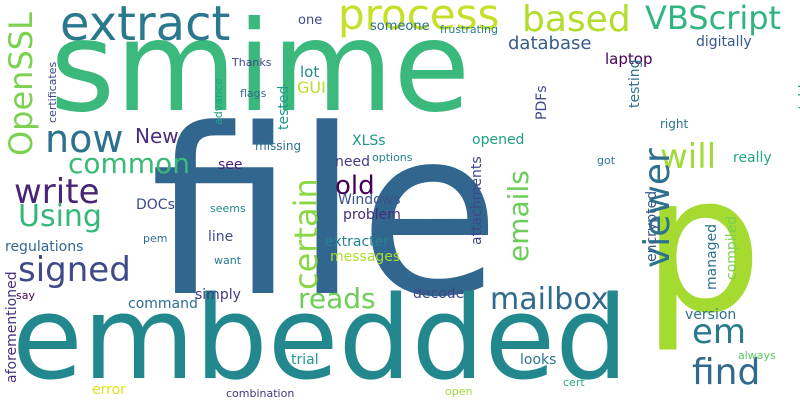  Describe the element at coordinates (44, 247) in the screenshot. I see `word-regulations: regulations` at that location.